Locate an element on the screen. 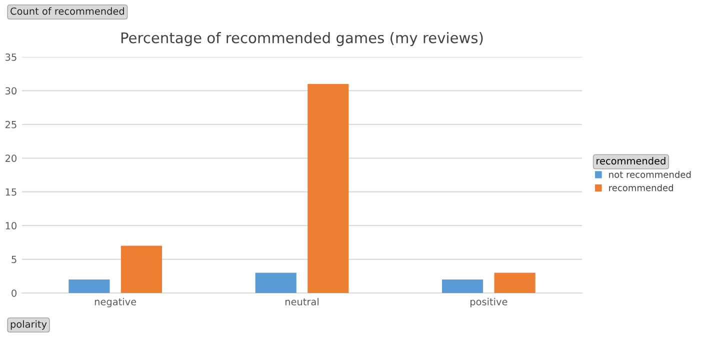 The width and height of the screenshot is (701, 337). y-tick-label: 35 is located at coordinates (11, 57).